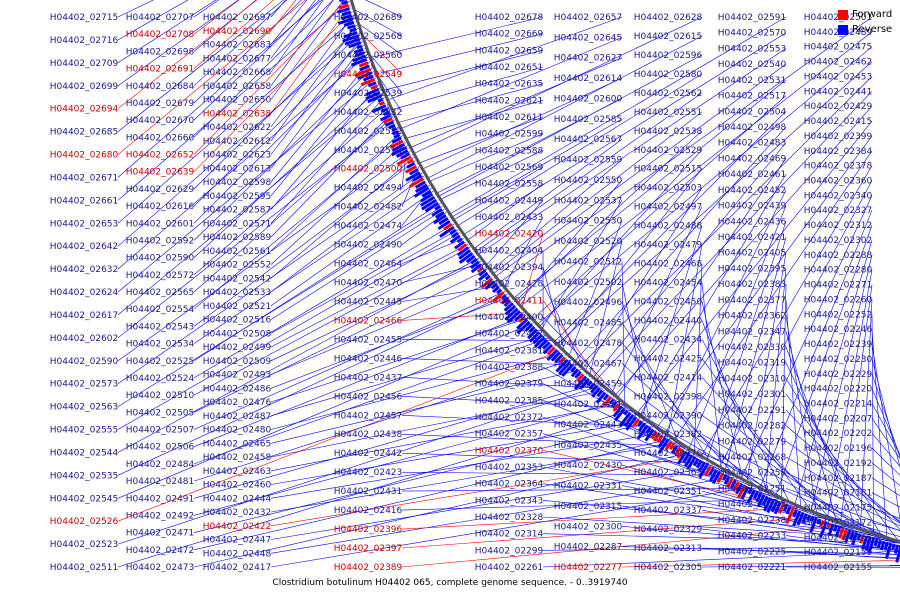  What do you see at coordinates (237, 279) in the screenshot?
I see `gene-label: H04402_02542` at bounding box center [237, 279].